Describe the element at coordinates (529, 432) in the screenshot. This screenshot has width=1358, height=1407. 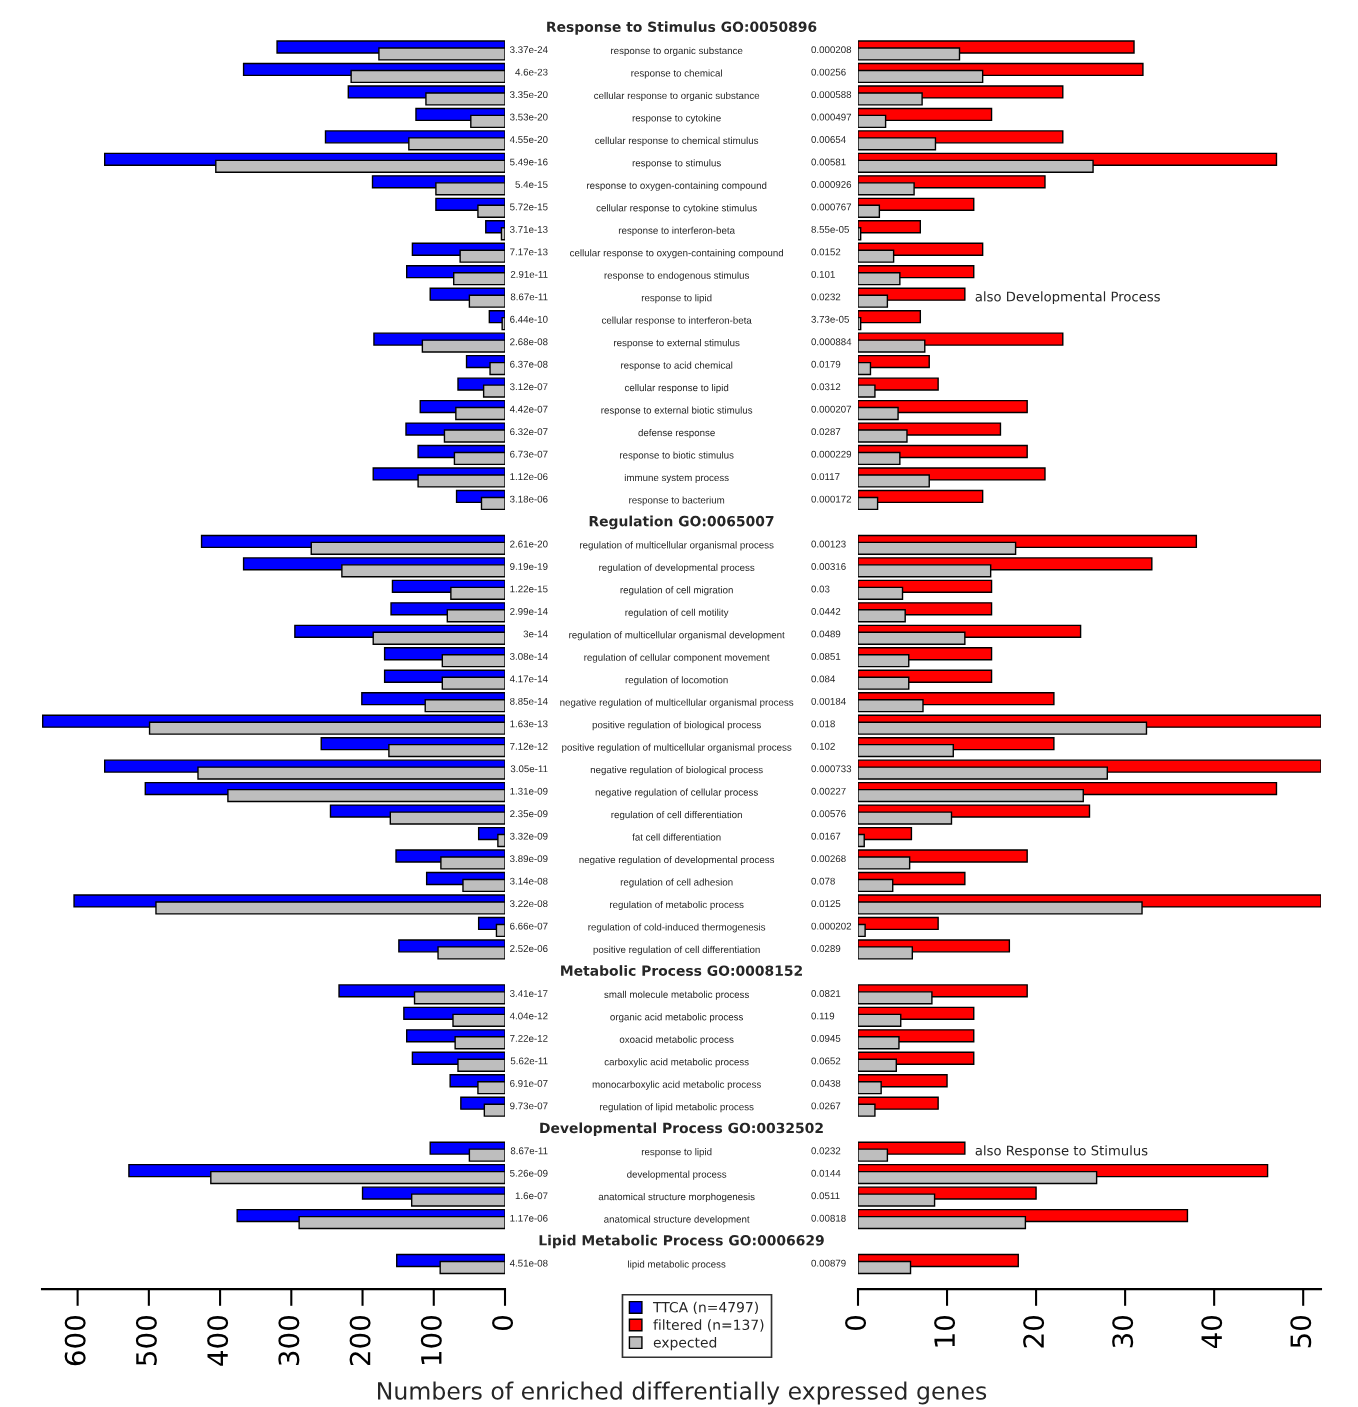
I see `text: 6.32e-07` at that location.